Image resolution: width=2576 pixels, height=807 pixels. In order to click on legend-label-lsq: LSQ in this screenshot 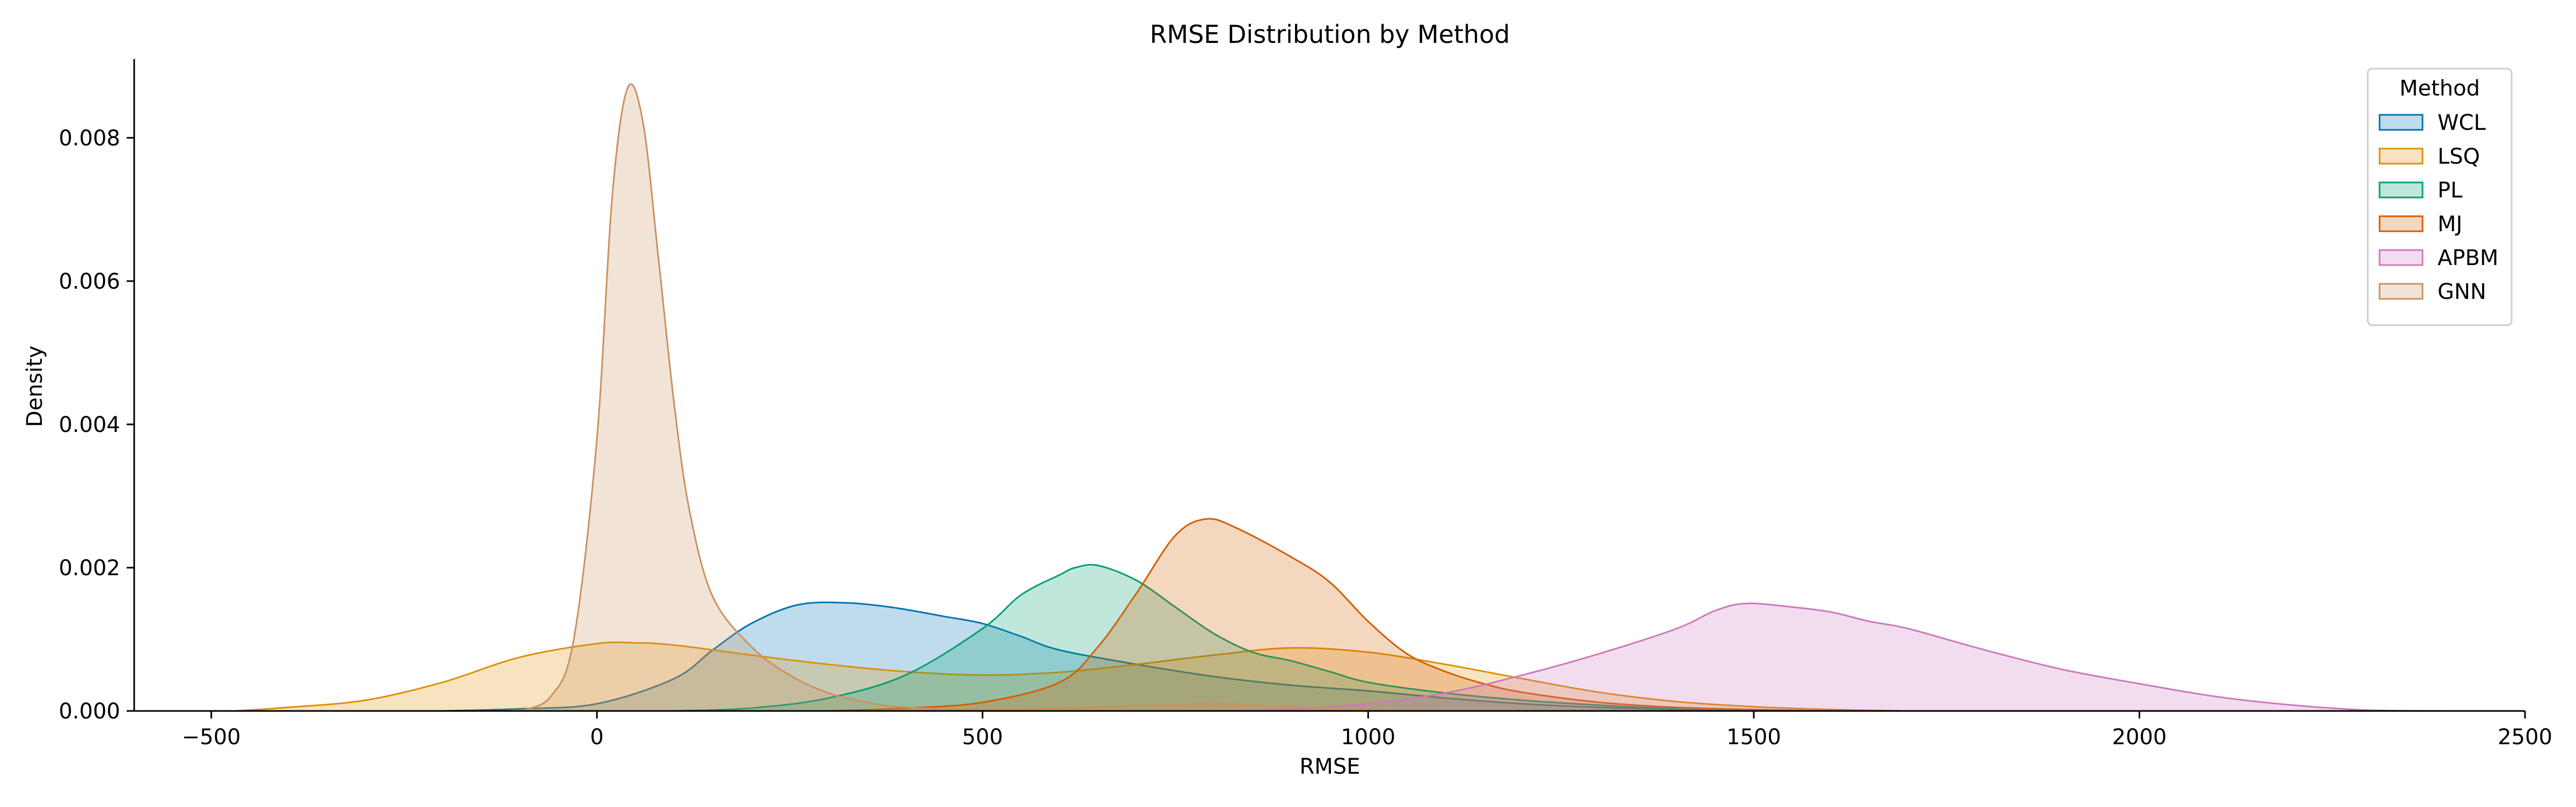, I will do `click(2459, 156)`.